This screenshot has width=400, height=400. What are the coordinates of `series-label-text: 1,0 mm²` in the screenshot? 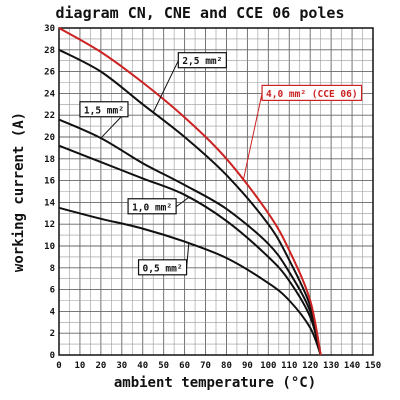 It's located at (152, 207).